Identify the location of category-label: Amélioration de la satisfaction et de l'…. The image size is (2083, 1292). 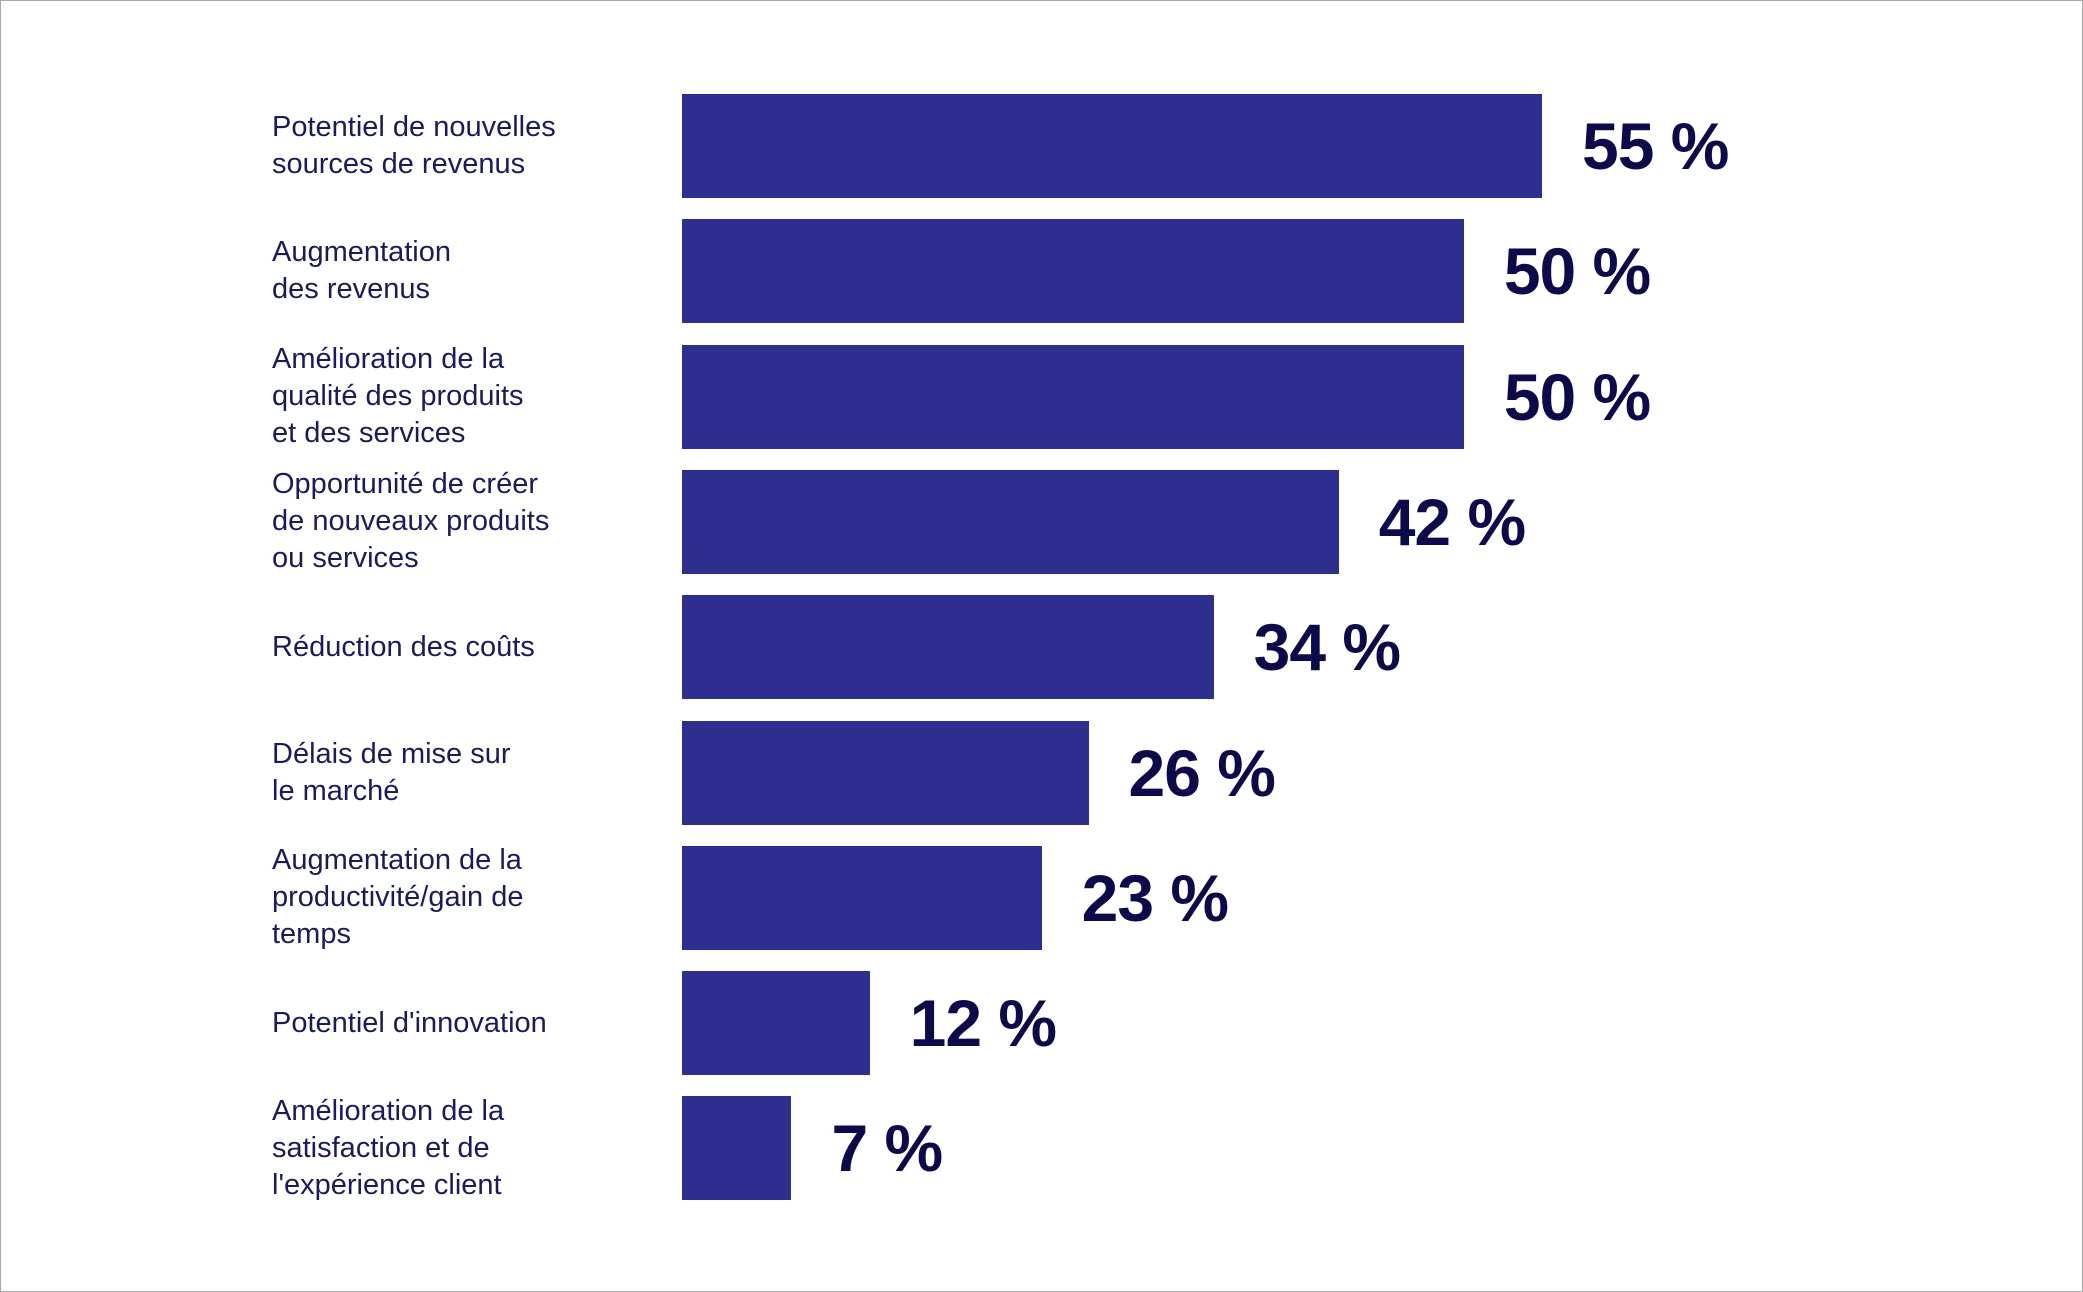
(388, 1147).